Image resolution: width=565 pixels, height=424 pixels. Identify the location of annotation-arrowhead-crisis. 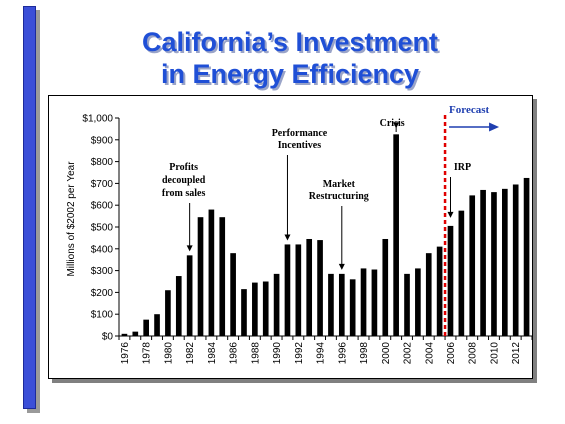
(396, 125).